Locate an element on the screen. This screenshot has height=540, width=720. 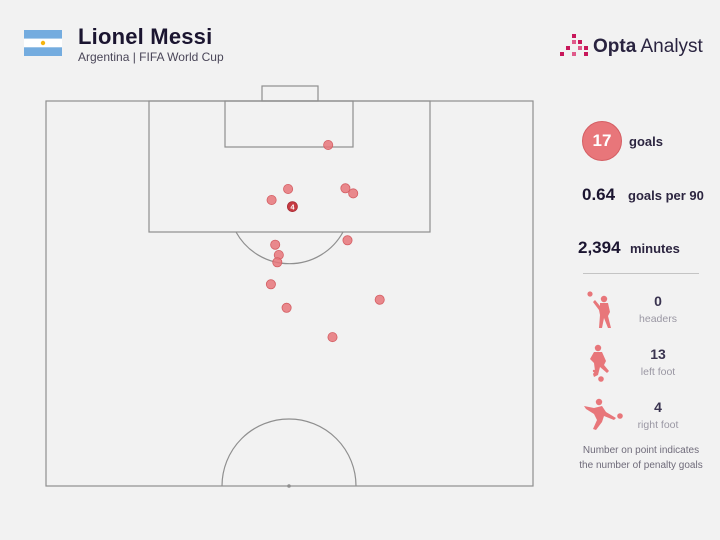
goals-count-badge: 17 is located at coordinates (602, 141).